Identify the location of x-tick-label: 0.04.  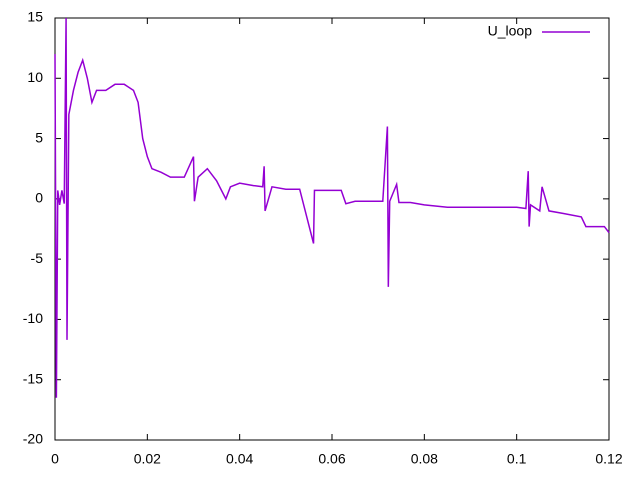
(239, 459).